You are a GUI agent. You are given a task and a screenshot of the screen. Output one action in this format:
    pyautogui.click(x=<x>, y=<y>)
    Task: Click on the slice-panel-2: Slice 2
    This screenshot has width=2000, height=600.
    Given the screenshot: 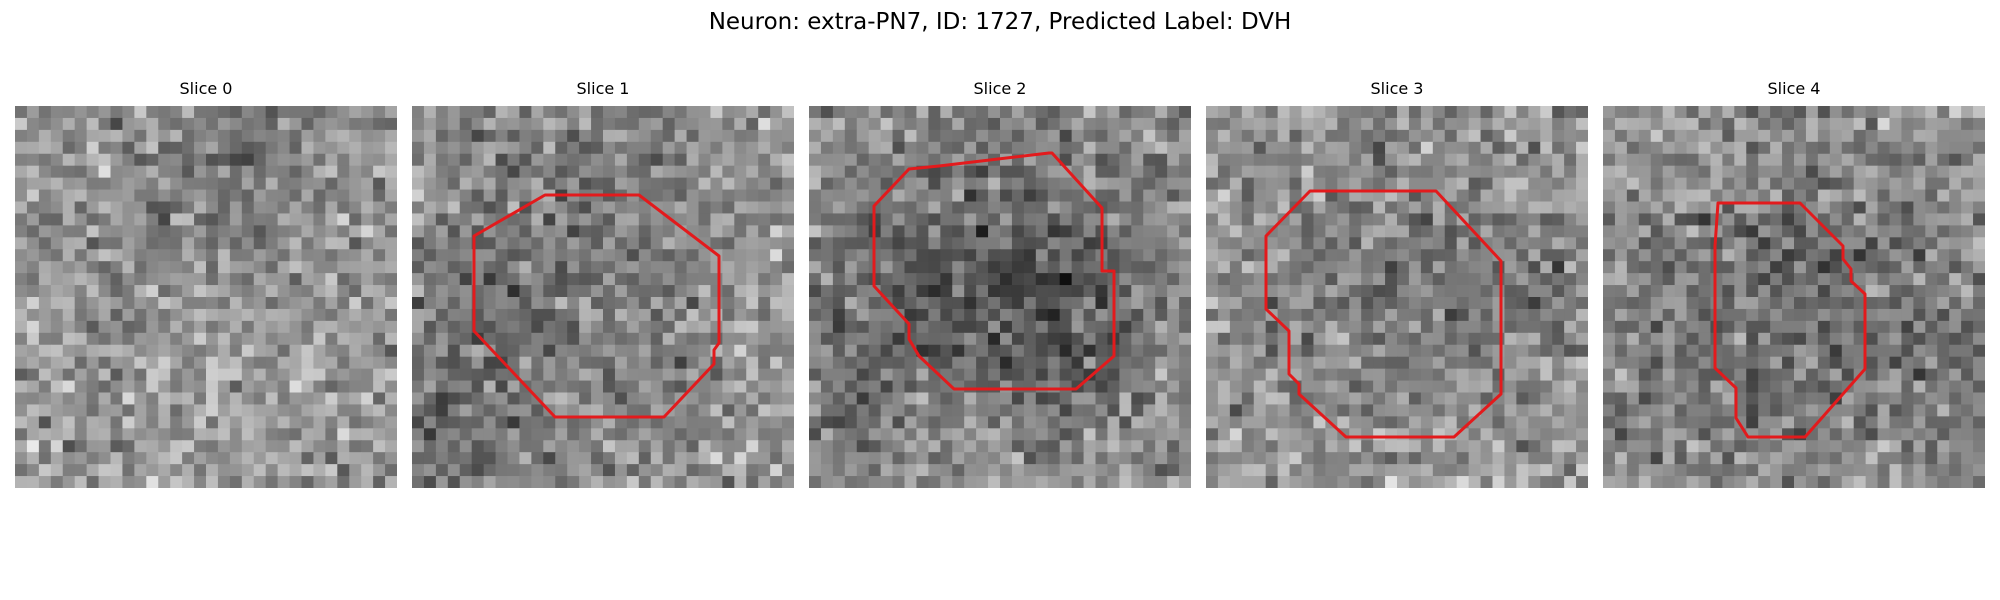 What is the action you would take?
    pyautogui.click(x=1000, y=283)
    